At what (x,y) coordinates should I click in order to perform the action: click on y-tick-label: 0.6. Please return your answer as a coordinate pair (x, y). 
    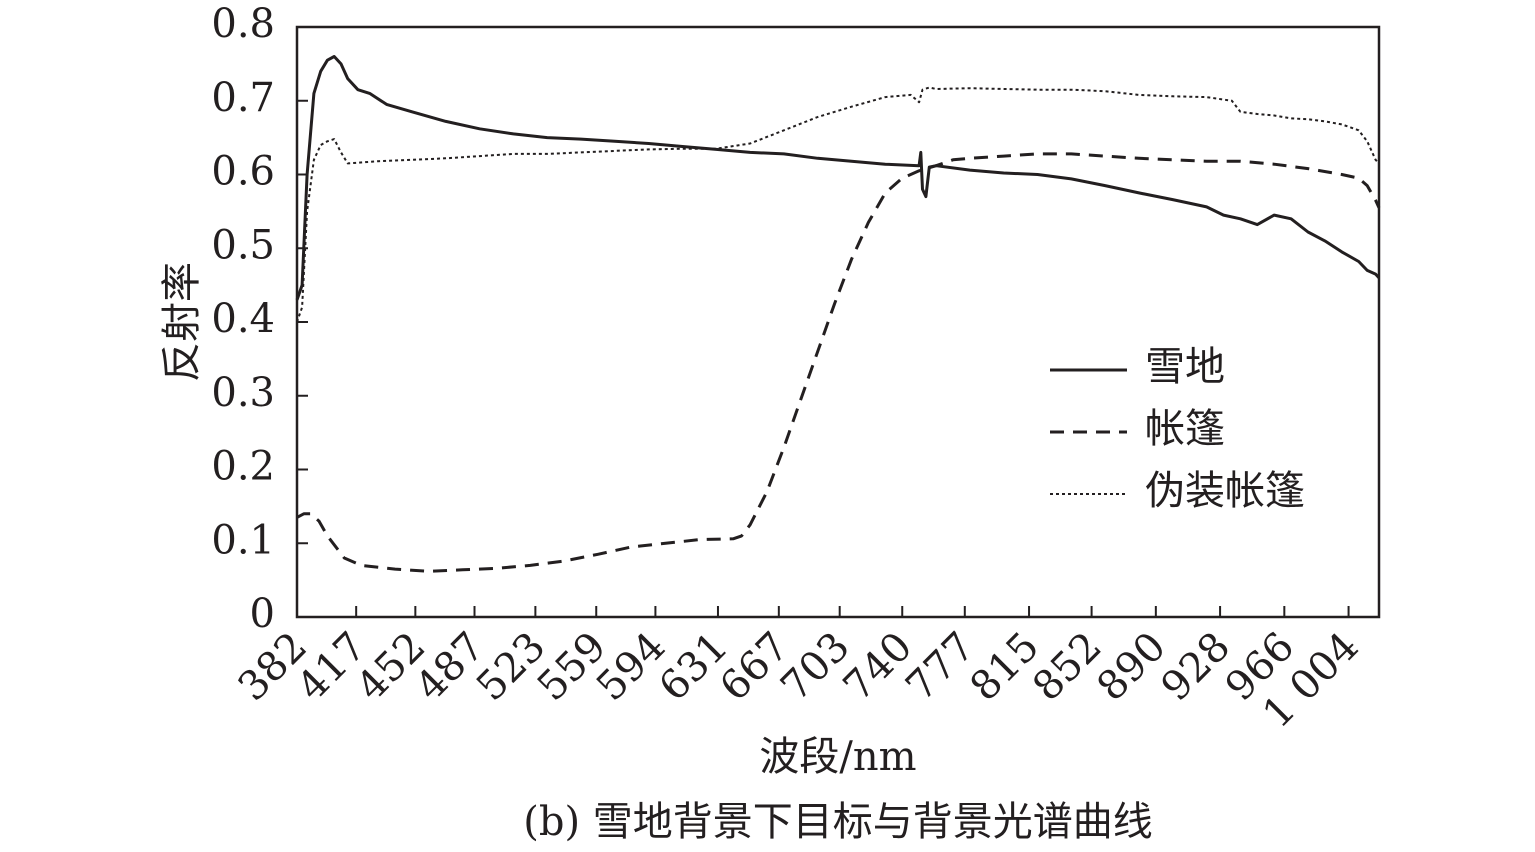
    Looking at the image, I should click on (243, 172).